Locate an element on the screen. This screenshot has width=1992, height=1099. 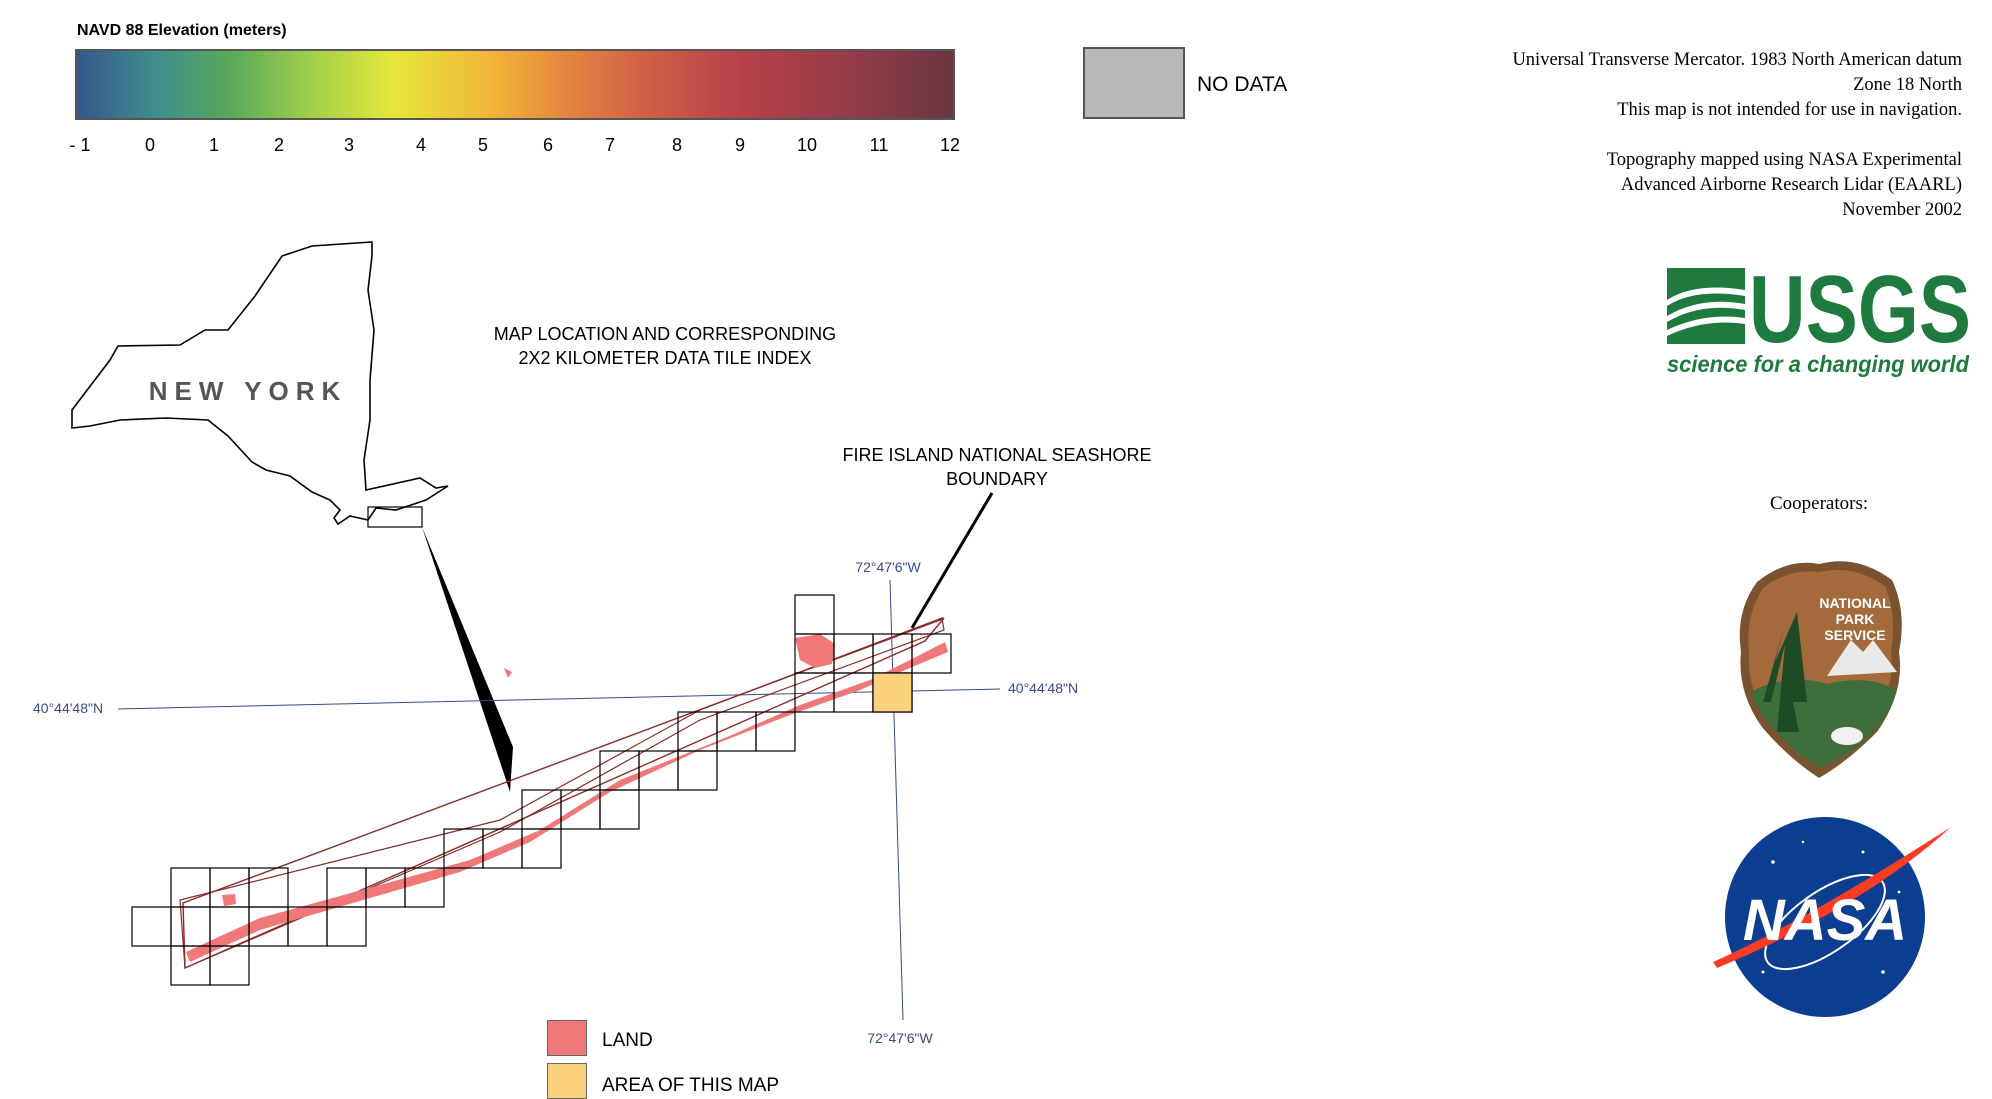
elevation-tick-label: 4 is located at coordinates (421, 145).